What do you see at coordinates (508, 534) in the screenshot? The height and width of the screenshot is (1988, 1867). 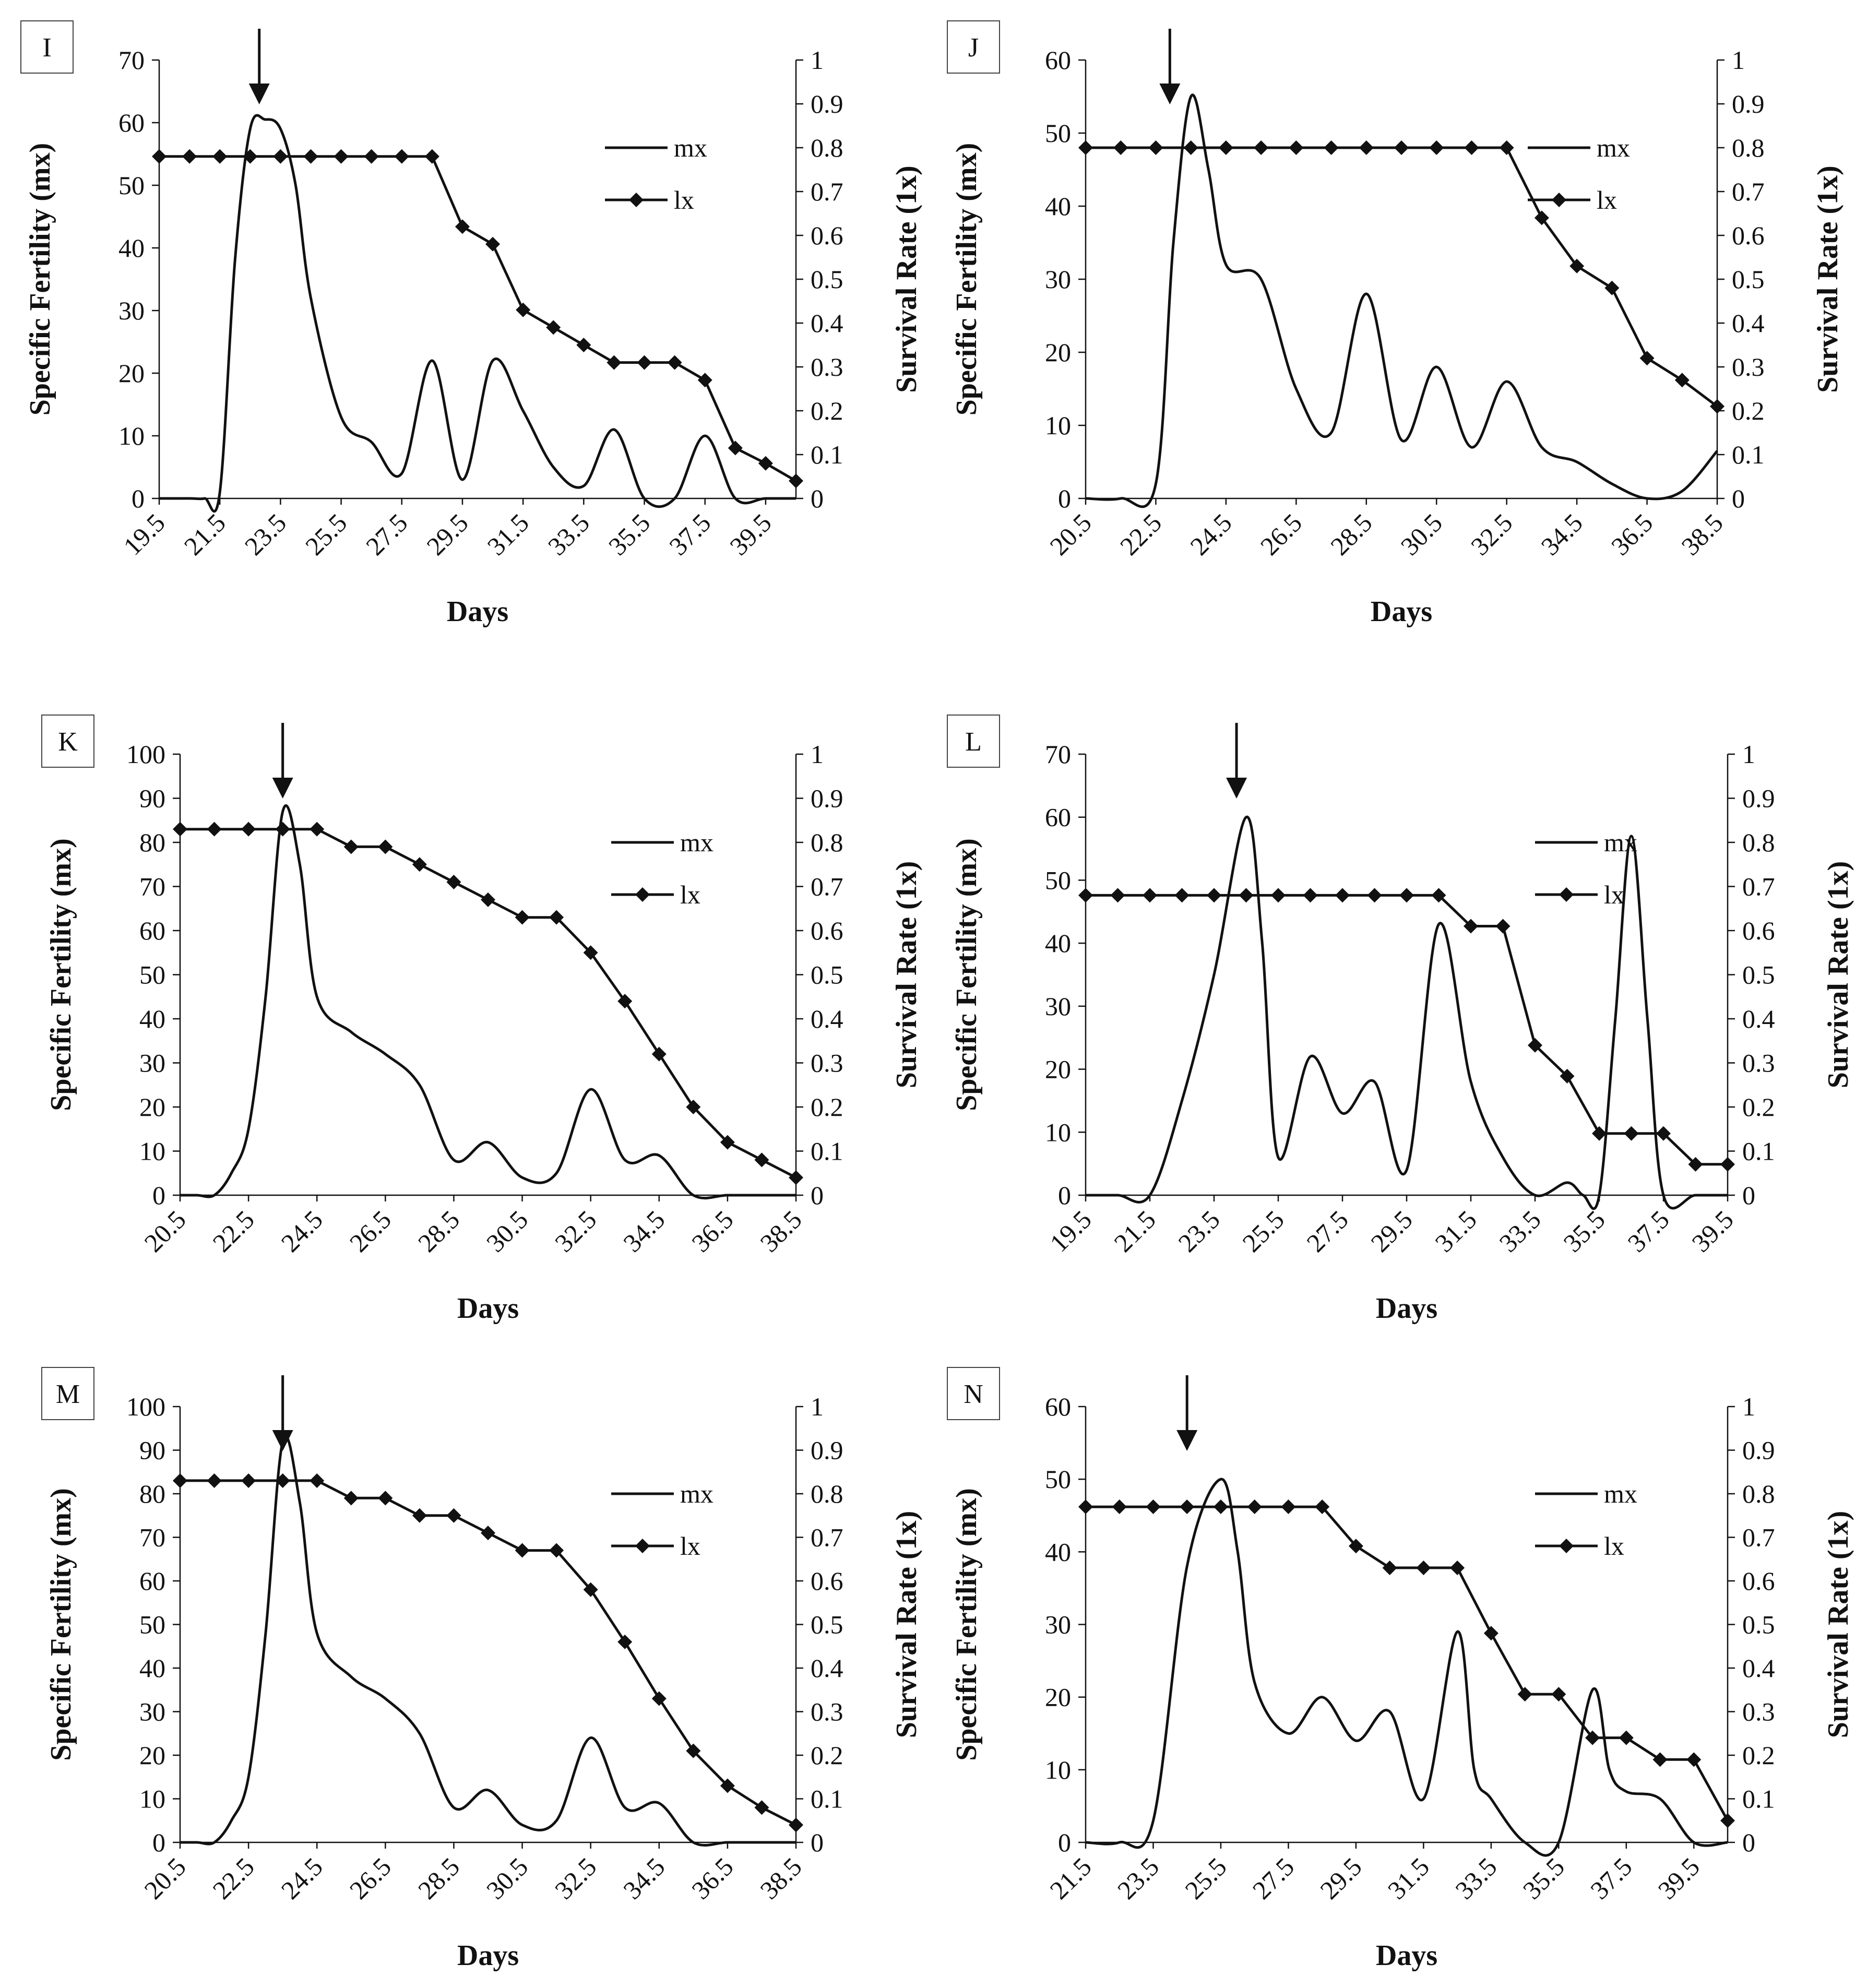 I see `x-tick-label: 31.5` at bounding box center [508, 534].